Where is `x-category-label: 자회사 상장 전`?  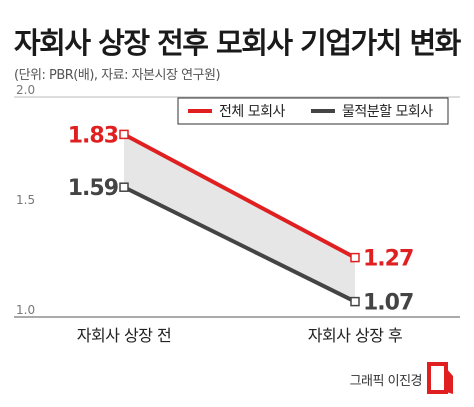
x-category-label: 자회사 상장 전 is located at coordinates (124, 335).